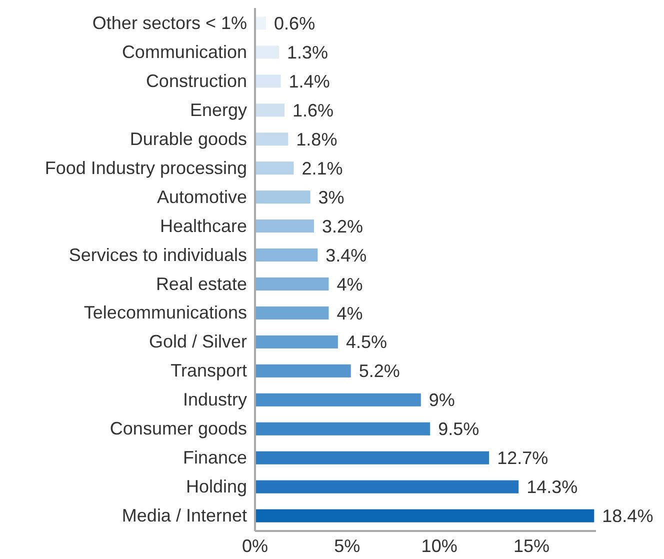 This screenshot has height=559, width=664. I want to click on y-tick-label: Transport, so click(208, 370).